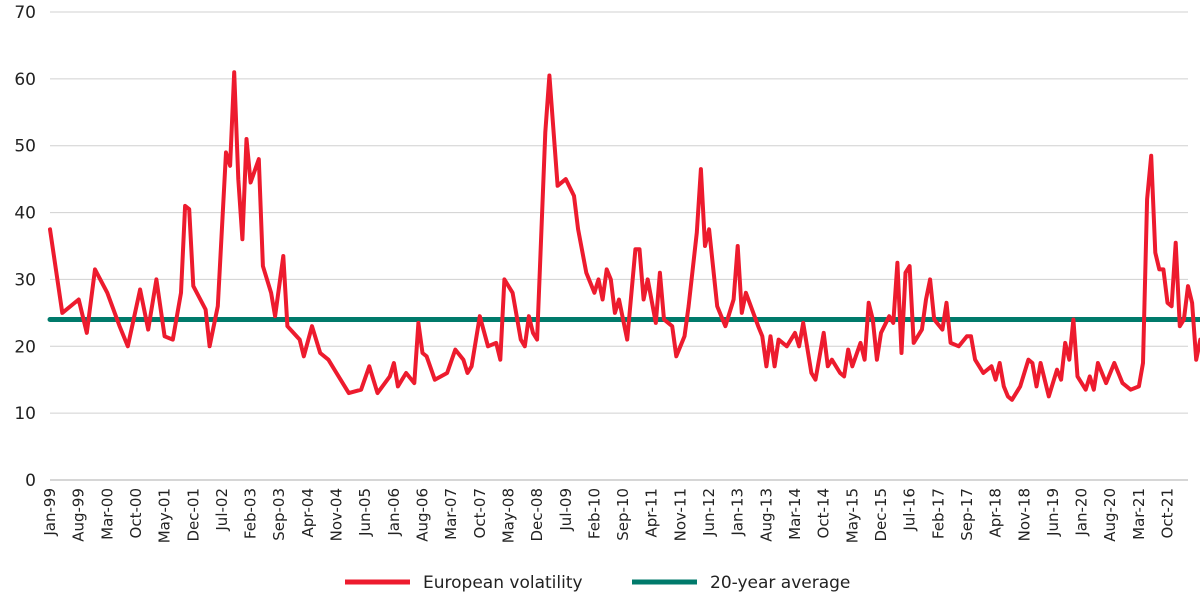  Describe the element at coordinates (795, 514) in the screenshot. I see `x-tick-label: Mar-14` at that location.